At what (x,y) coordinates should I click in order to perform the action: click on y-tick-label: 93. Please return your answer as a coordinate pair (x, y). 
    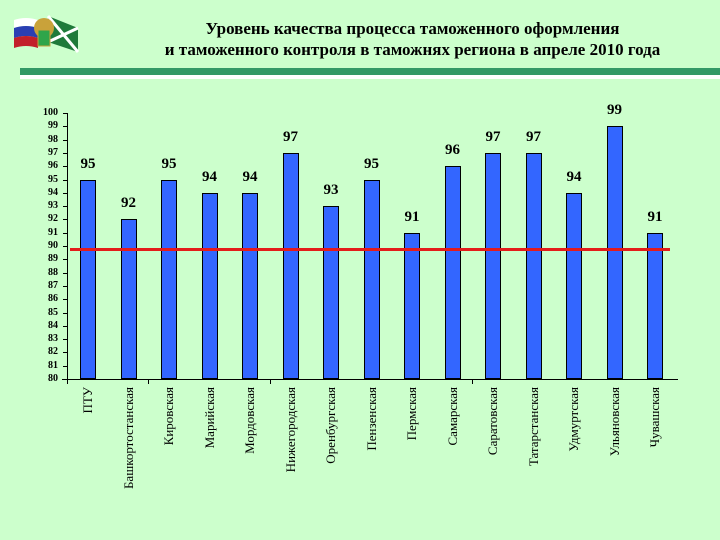
    Looking at the image, I should click on (53, 206).